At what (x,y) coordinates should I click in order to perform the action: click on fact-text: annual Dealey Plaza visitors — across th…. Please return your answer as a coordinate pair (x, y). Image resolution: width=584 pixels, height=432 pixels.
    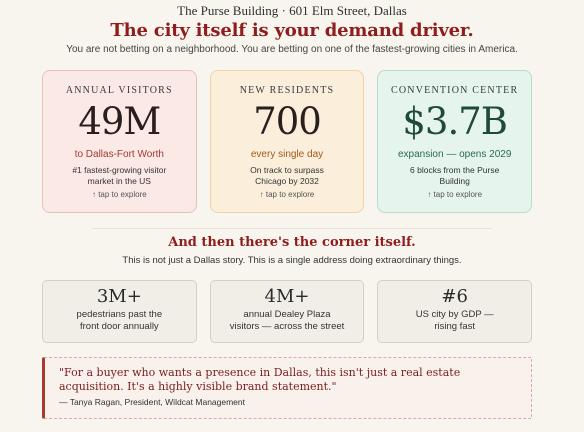
    Looking at the image, I should click on (287, 321).